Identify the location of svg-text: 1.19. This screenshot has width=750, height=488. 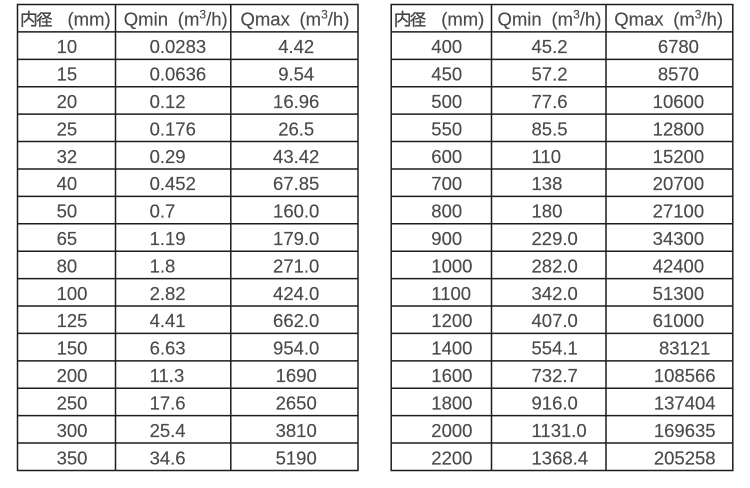
(168, 238).